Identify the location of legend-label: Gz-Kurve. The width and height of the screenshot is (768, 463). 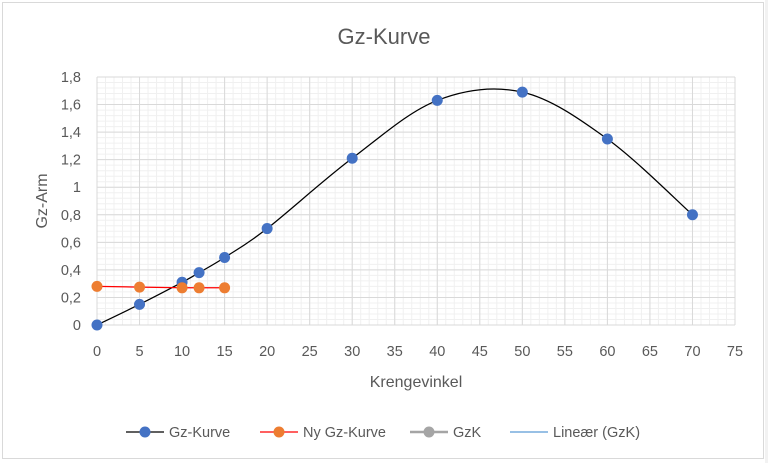
(199, 433).